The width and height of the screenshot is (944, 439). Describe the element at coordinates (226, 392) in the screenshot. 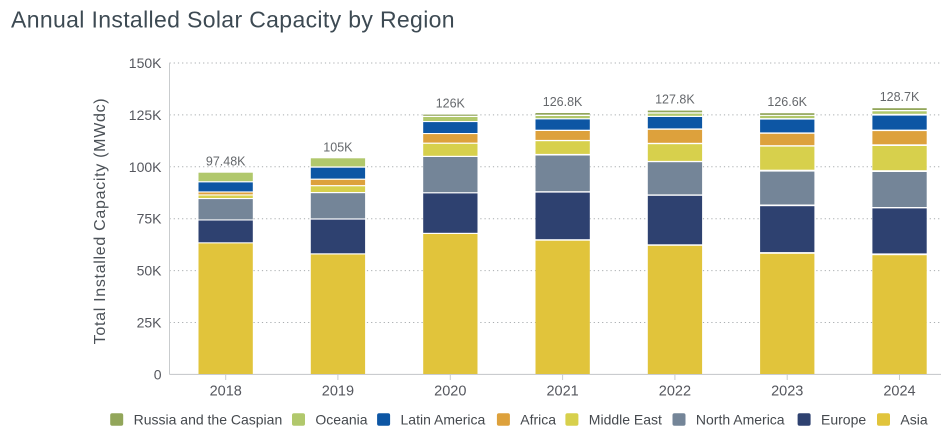

I see `svg-text: 2018` at that location.